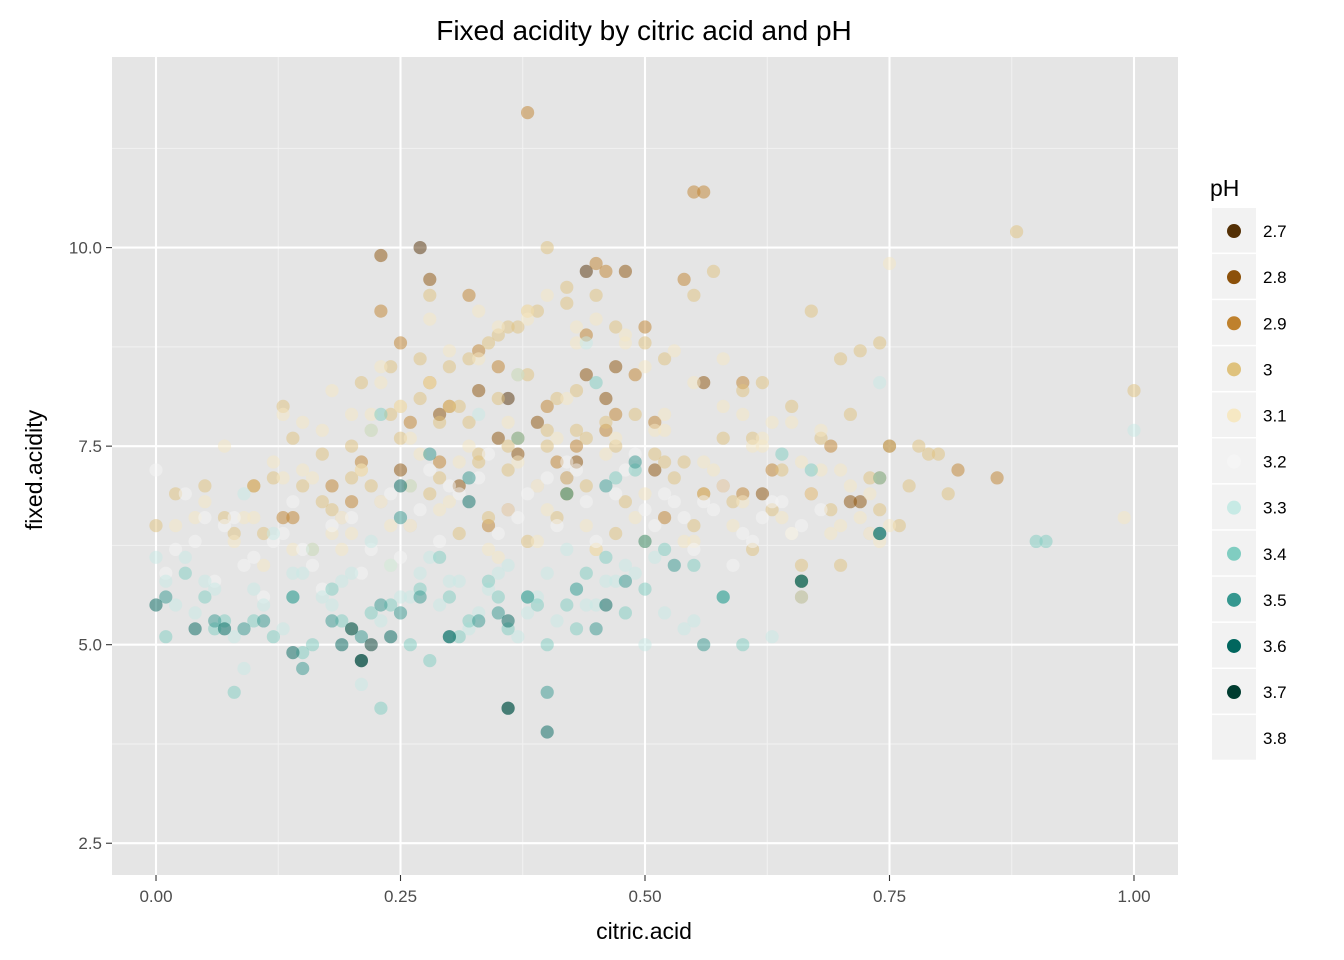  I want to click on y-tick-label: 5.0, so click(90, 645).